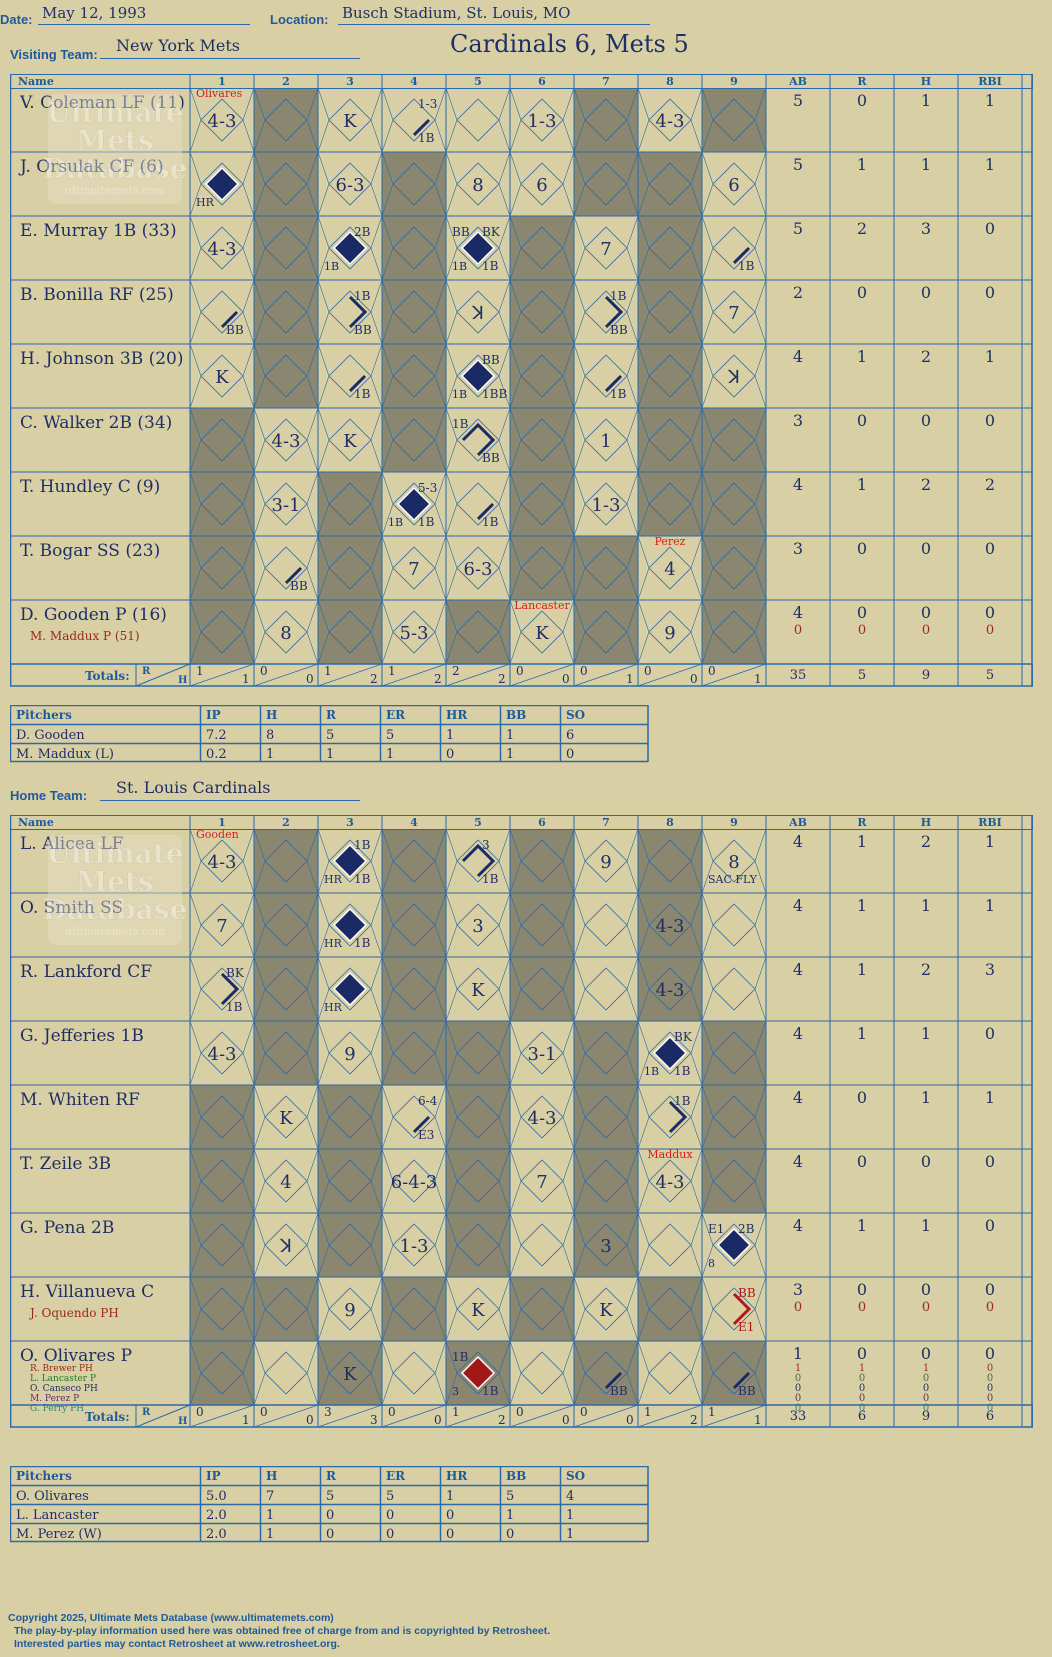  Describe the element at coordinates (605, 862) in the screenshot. I see `play-result: 9` at that location.